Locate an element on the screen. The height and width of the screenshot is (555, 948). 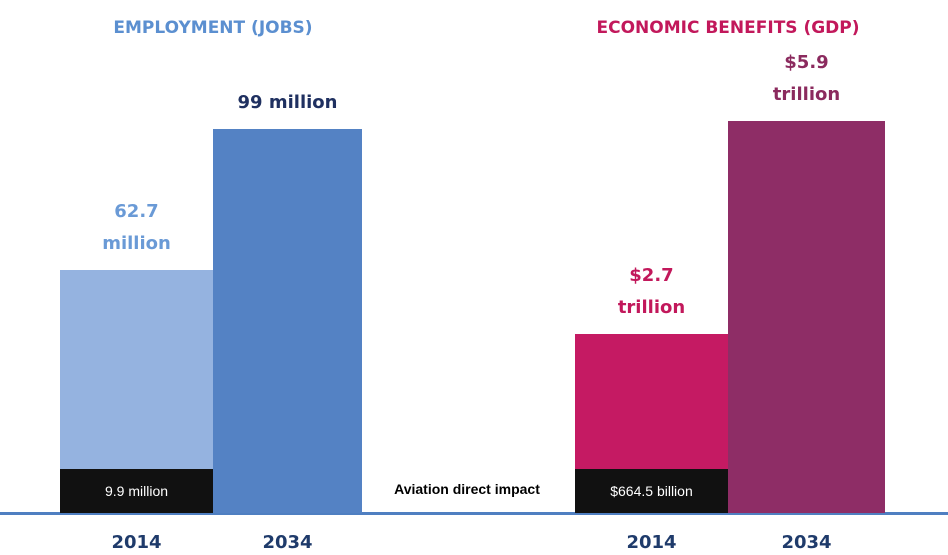
annotation: Aviation direct impact is located at coordinates (467, 489).